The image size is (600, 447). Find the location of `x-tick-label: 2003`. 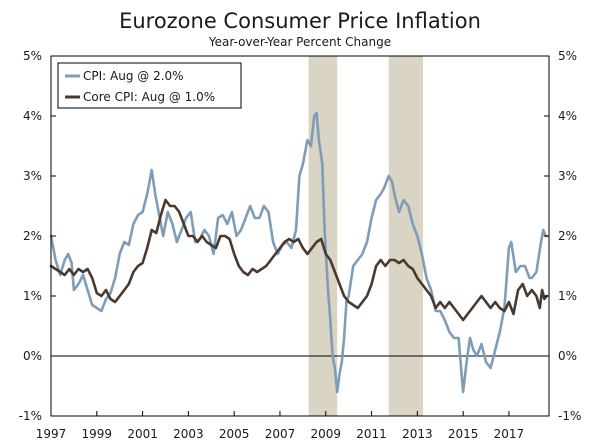

x-tick-label: 2003 is located at coordinates (188, 434).